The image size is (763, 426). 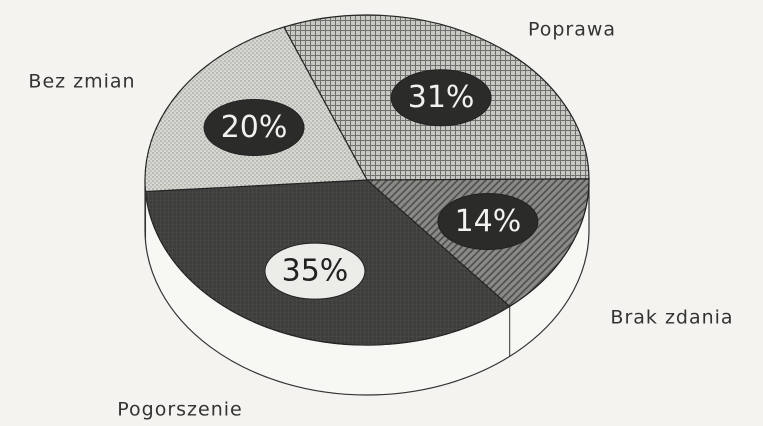 I want to click on value-label: 20%, so click(x=254, y=127).